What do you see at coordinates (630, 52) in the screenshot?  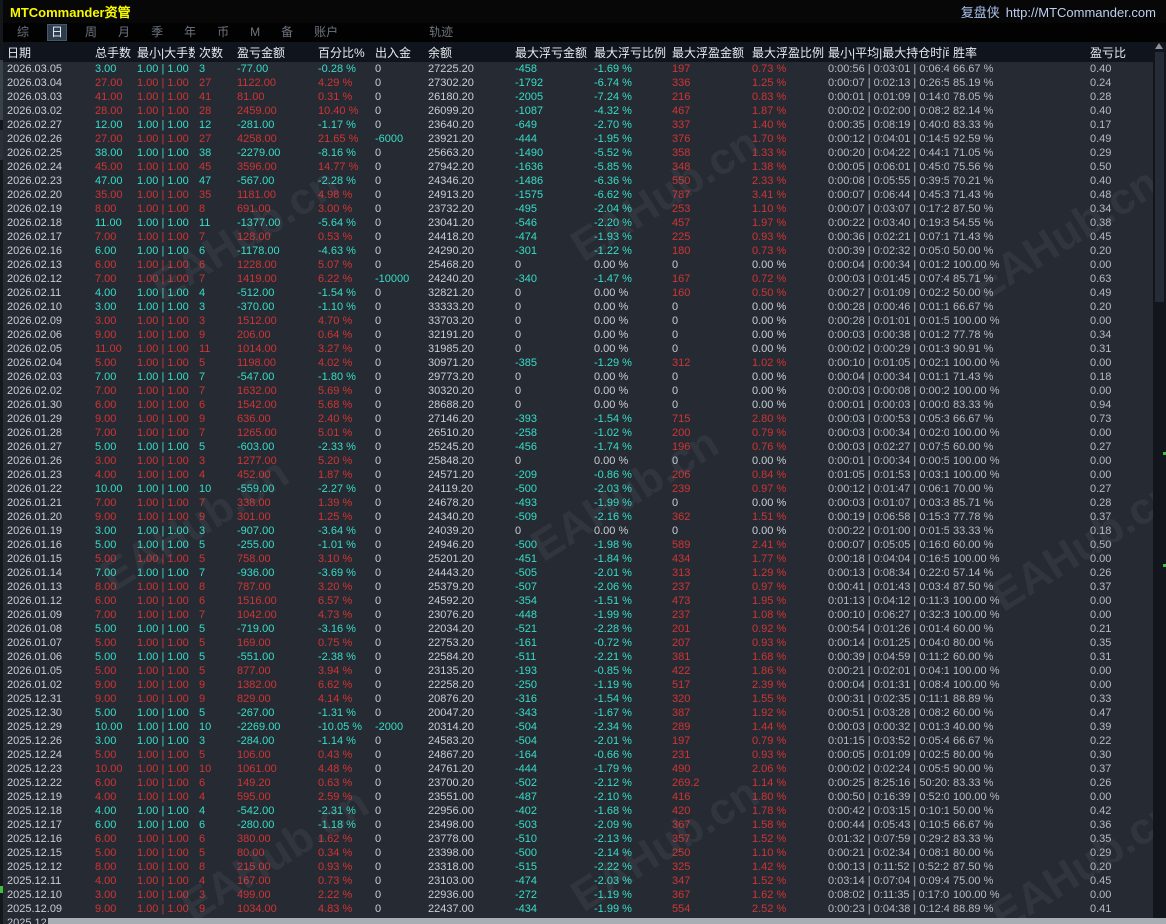 I see `column-header-max_fl_pct: 最大浮亏比例` at bounding box center [630, 52].